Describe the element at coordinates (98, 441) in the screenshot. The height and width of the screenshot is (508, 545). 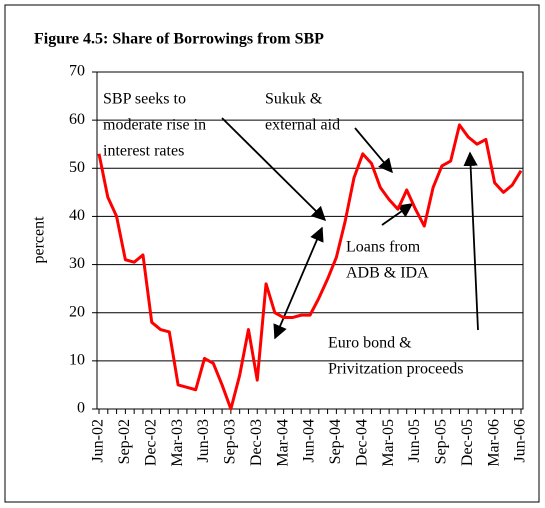
I see `x-tick-label: Jun-02` at that location.